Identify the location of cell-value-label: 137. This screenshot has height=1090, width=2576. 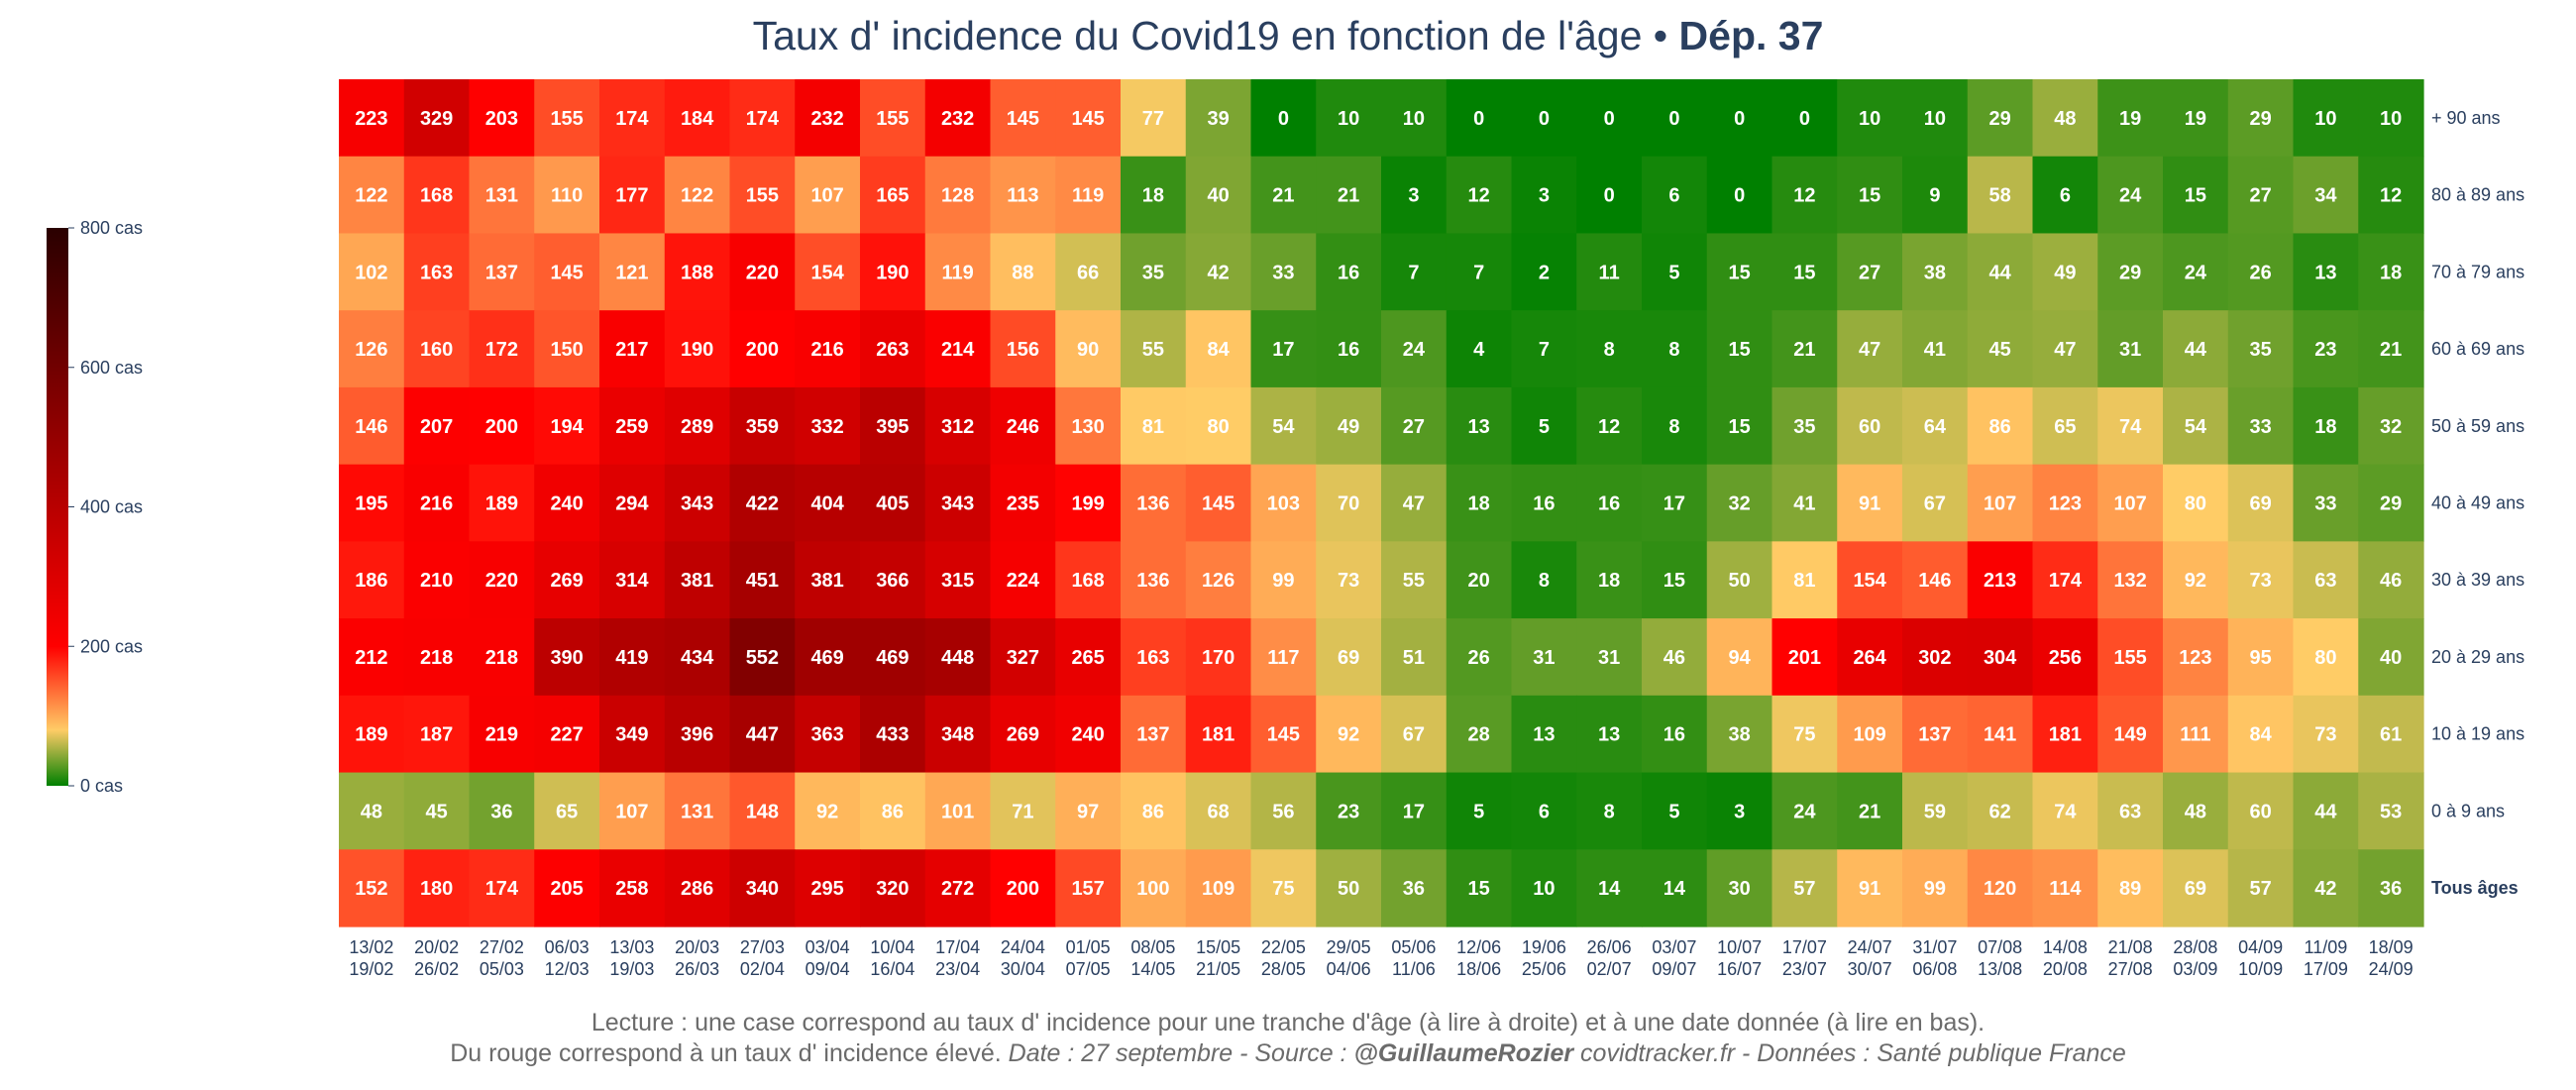
(1935, 735).